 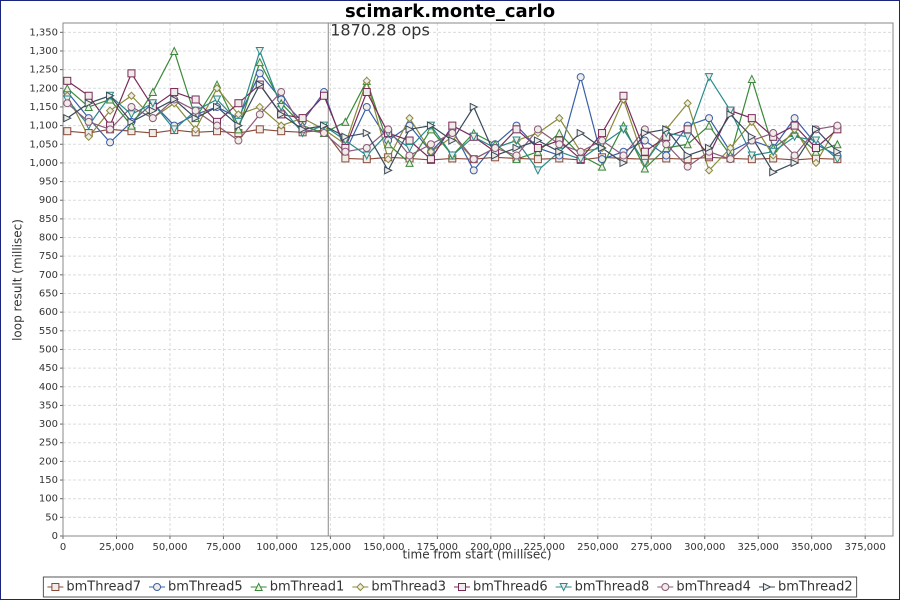 I want to click on x-tick-label: 150,000, so click(x=383, y=547).